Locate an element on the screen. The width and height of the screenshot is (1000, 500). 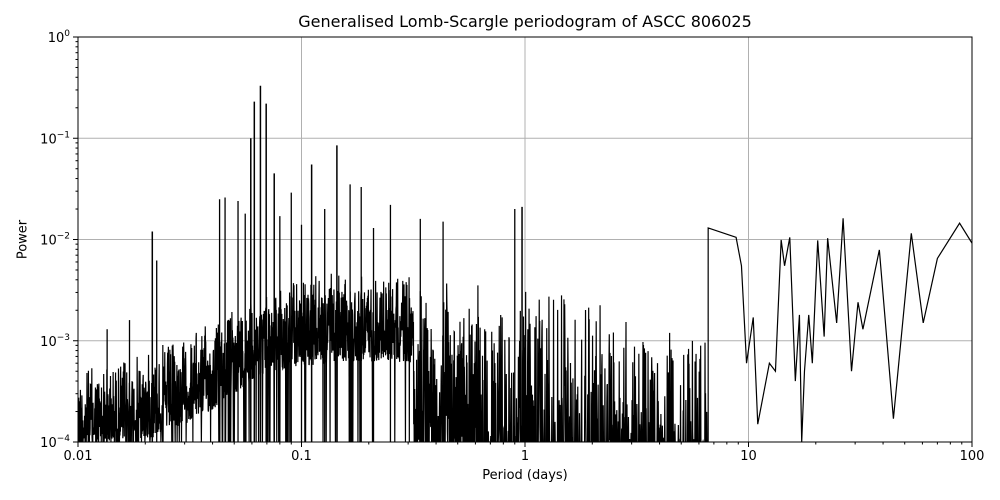
y-tick-label: 10⁻¹ is located at coordinates (55, 138).